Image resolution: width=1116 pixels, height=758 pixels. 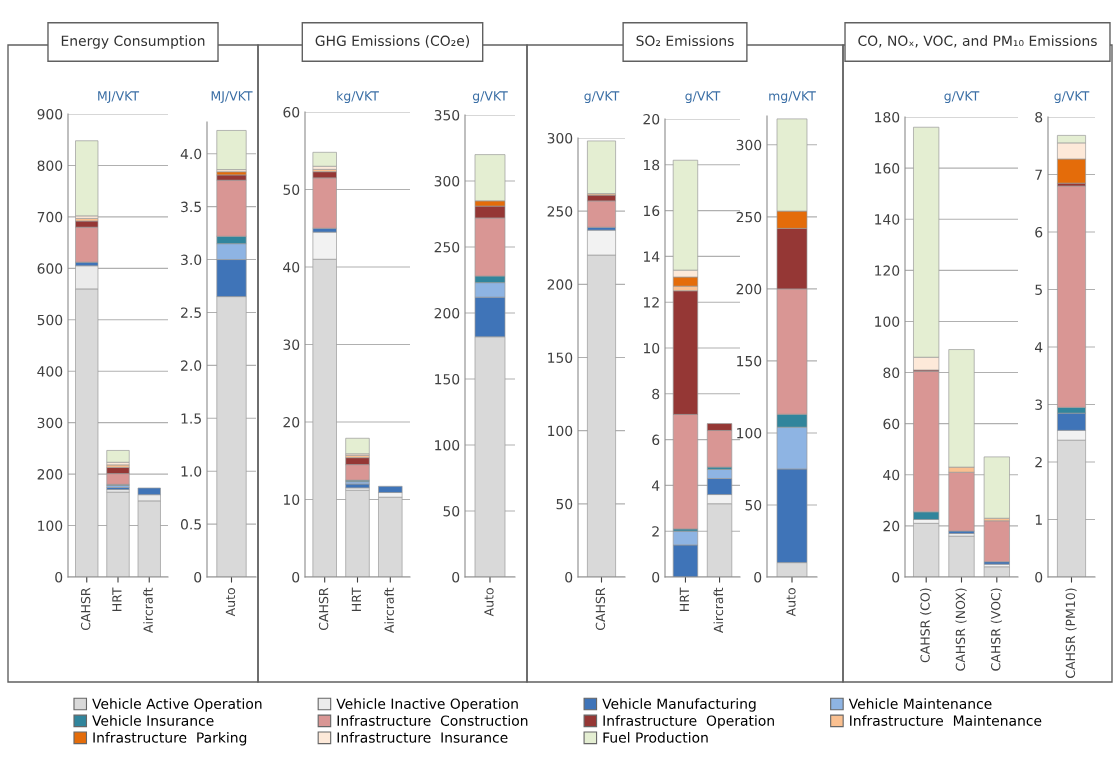 I want to click on y-tick-label: 1.0, so click(x=191, y=471).